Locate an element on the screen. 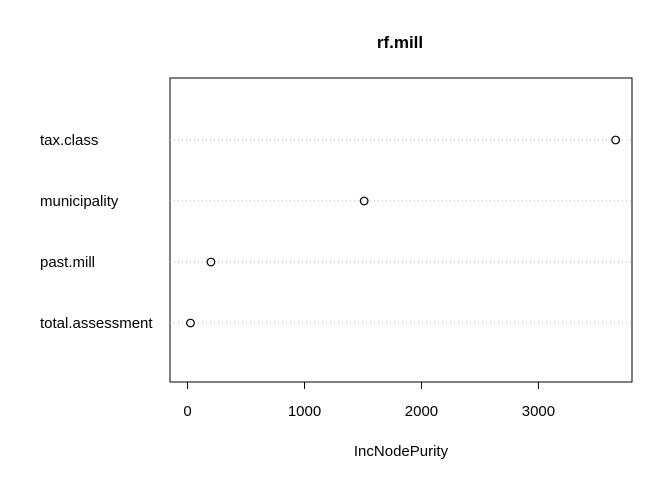 The height and width of the screenshot is (480, 672). category-label: municipality is located at coordinates (79, 201).